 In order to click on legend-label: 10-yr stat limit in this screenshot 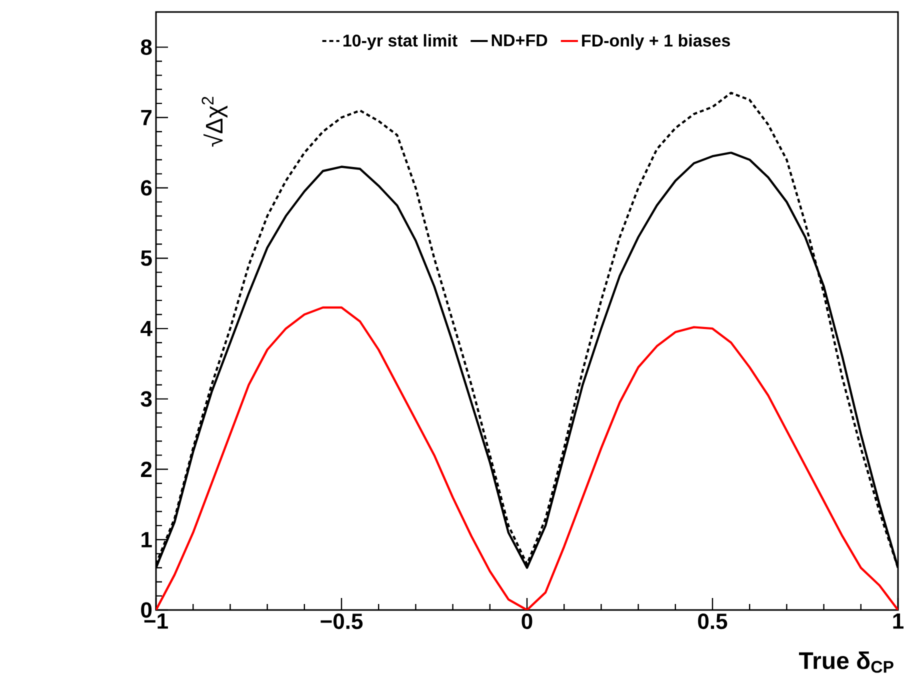, I will do `click(400, 42)`.